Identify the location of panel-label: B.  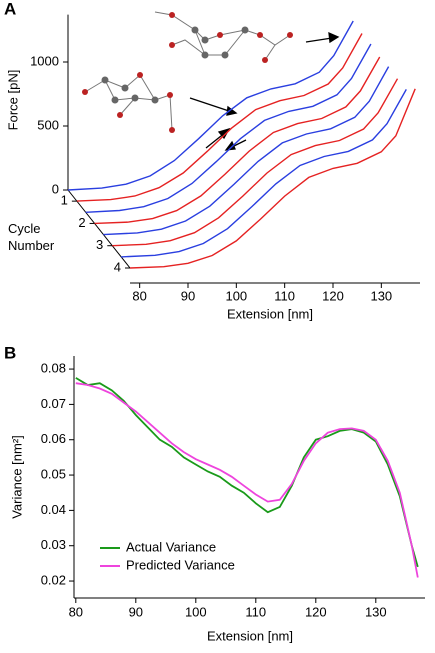
(10, 352).